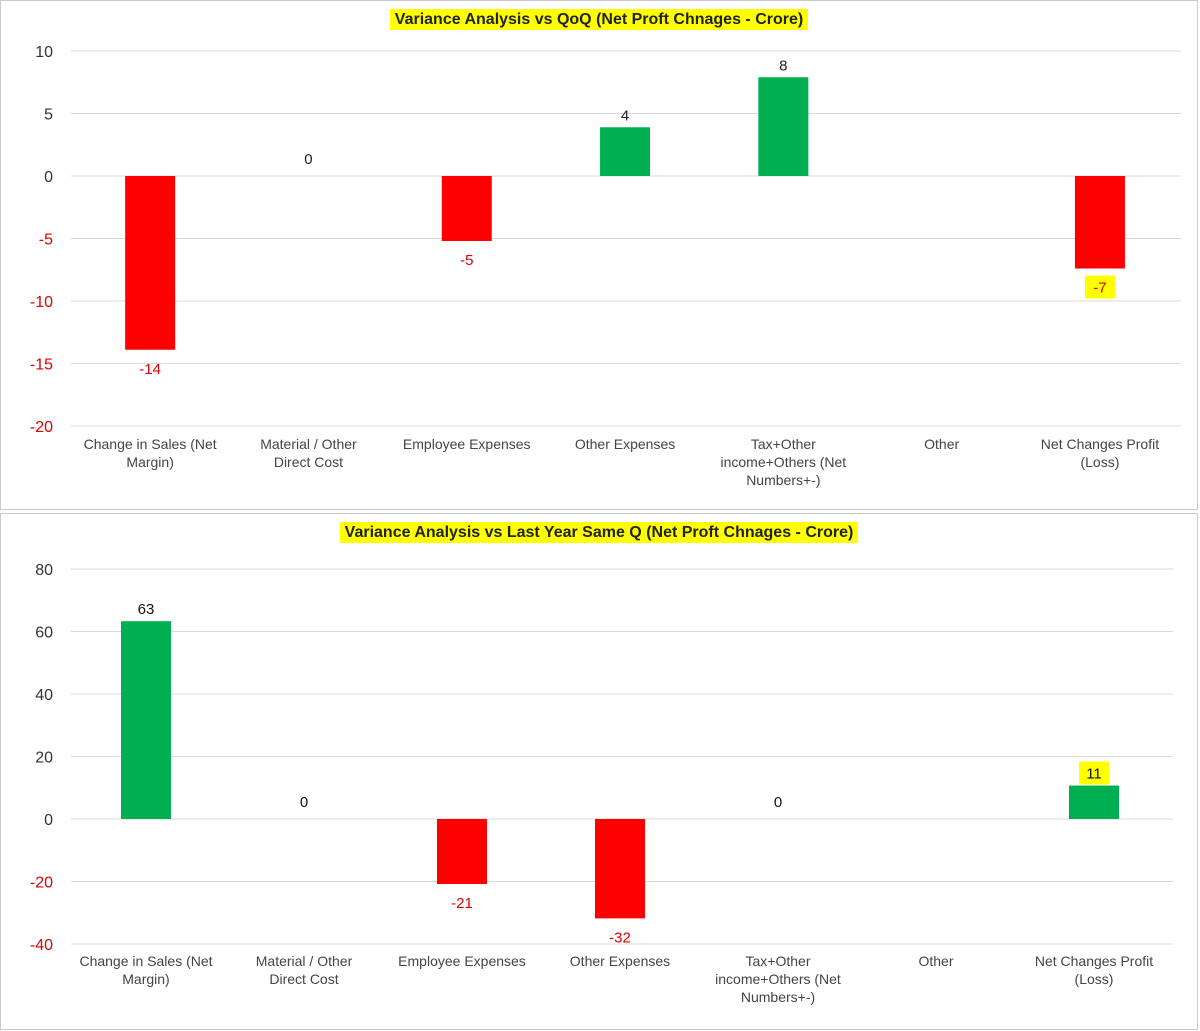 This screenshot has width=1200, height=1031. What do you see at coordinates (44, 758) in the screenshot?
I see `y-tick-label: 20` at bounding box center [44, 758].